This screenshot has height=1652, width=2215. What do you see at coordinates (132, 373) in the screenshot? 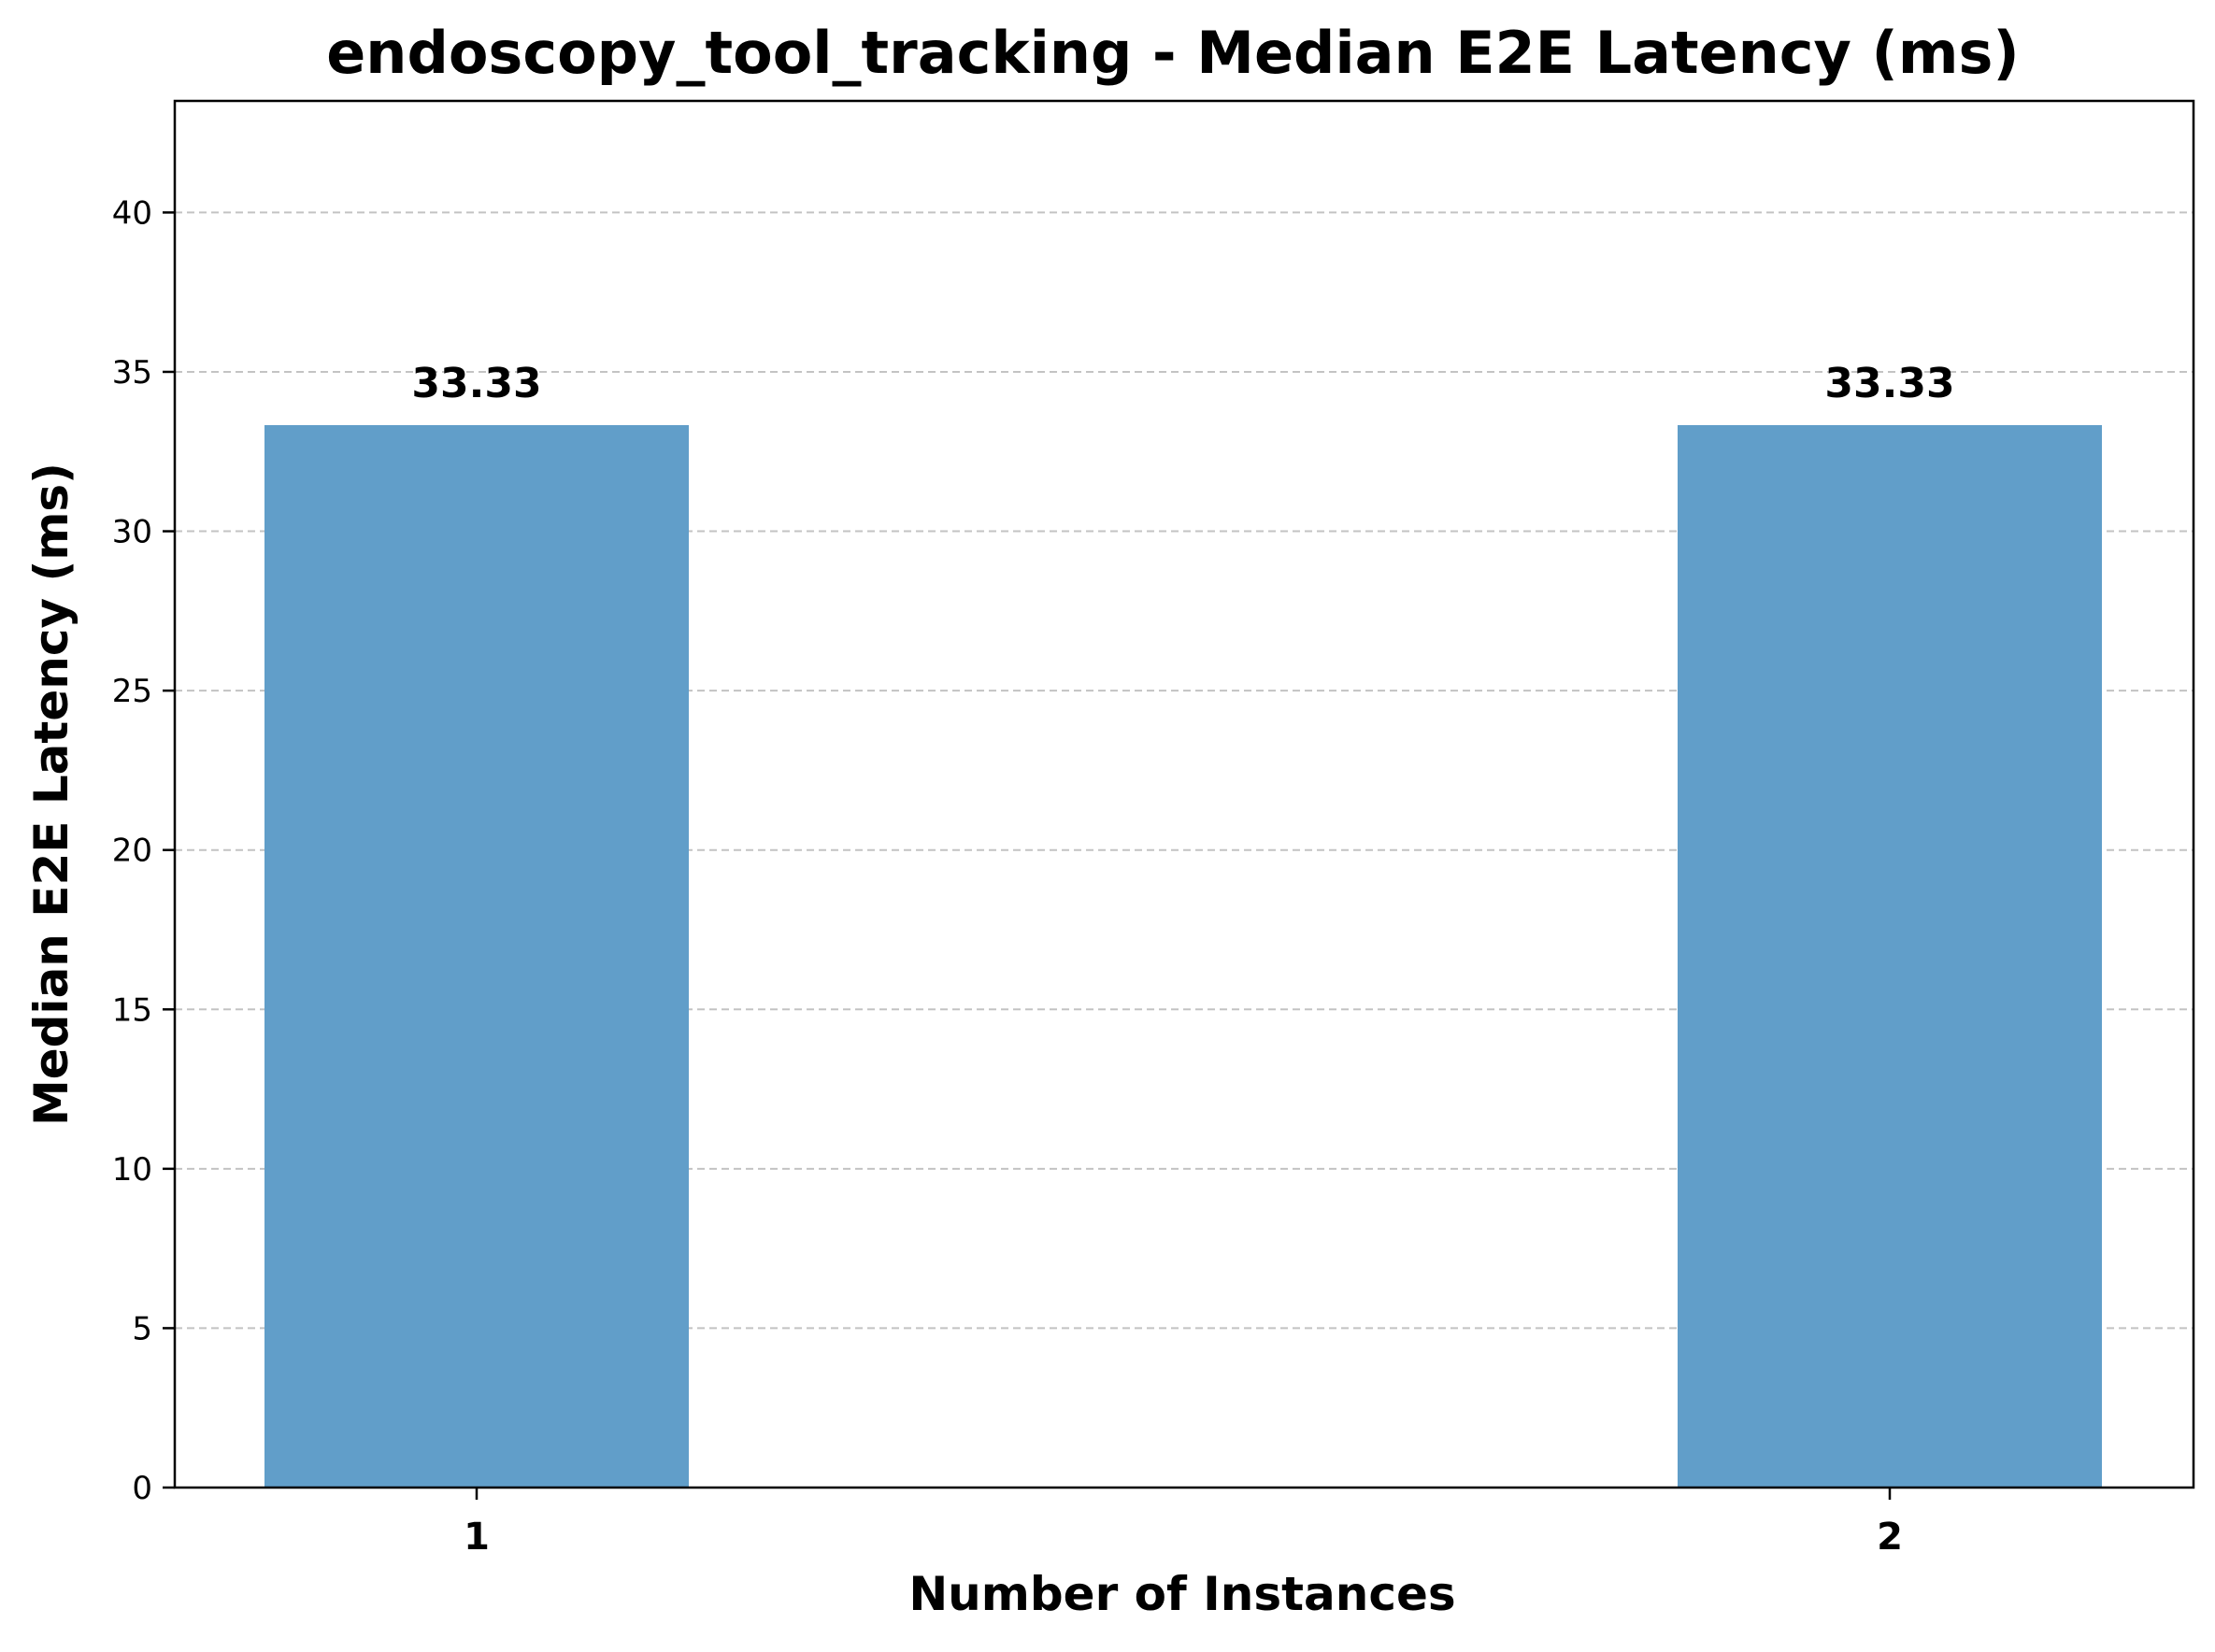
I see `y-tick-label-35: 35` at bounding box center [132, 373].